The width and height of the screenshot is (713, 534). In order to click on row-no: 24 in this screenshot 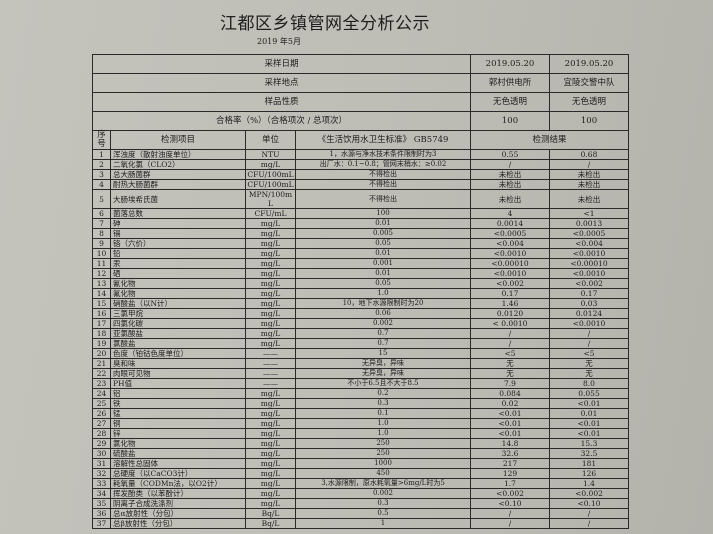, I will do `click(101, 393)`.